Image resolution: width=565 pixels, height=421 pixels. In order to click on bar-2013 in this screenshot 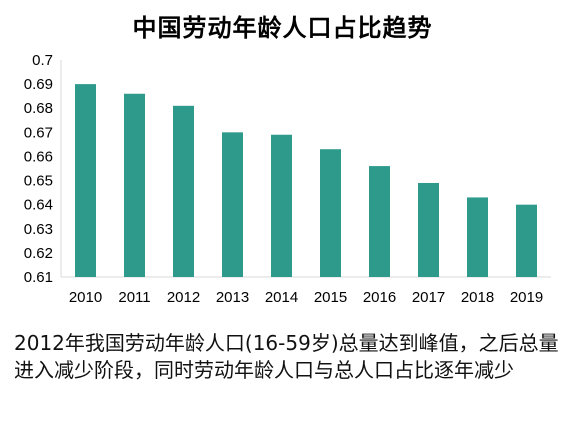, I will do `click(232, 204)`.